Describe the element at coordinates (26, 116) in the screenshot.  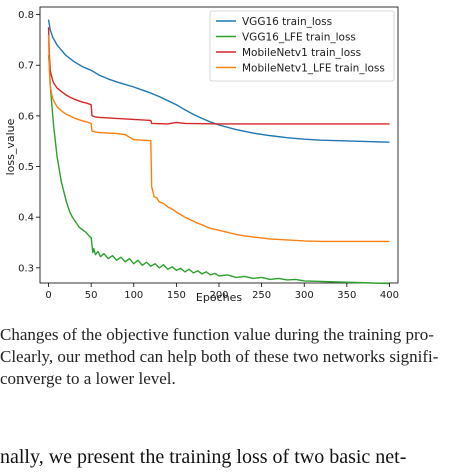
I see `y-tick-label: 0.6` at that location.